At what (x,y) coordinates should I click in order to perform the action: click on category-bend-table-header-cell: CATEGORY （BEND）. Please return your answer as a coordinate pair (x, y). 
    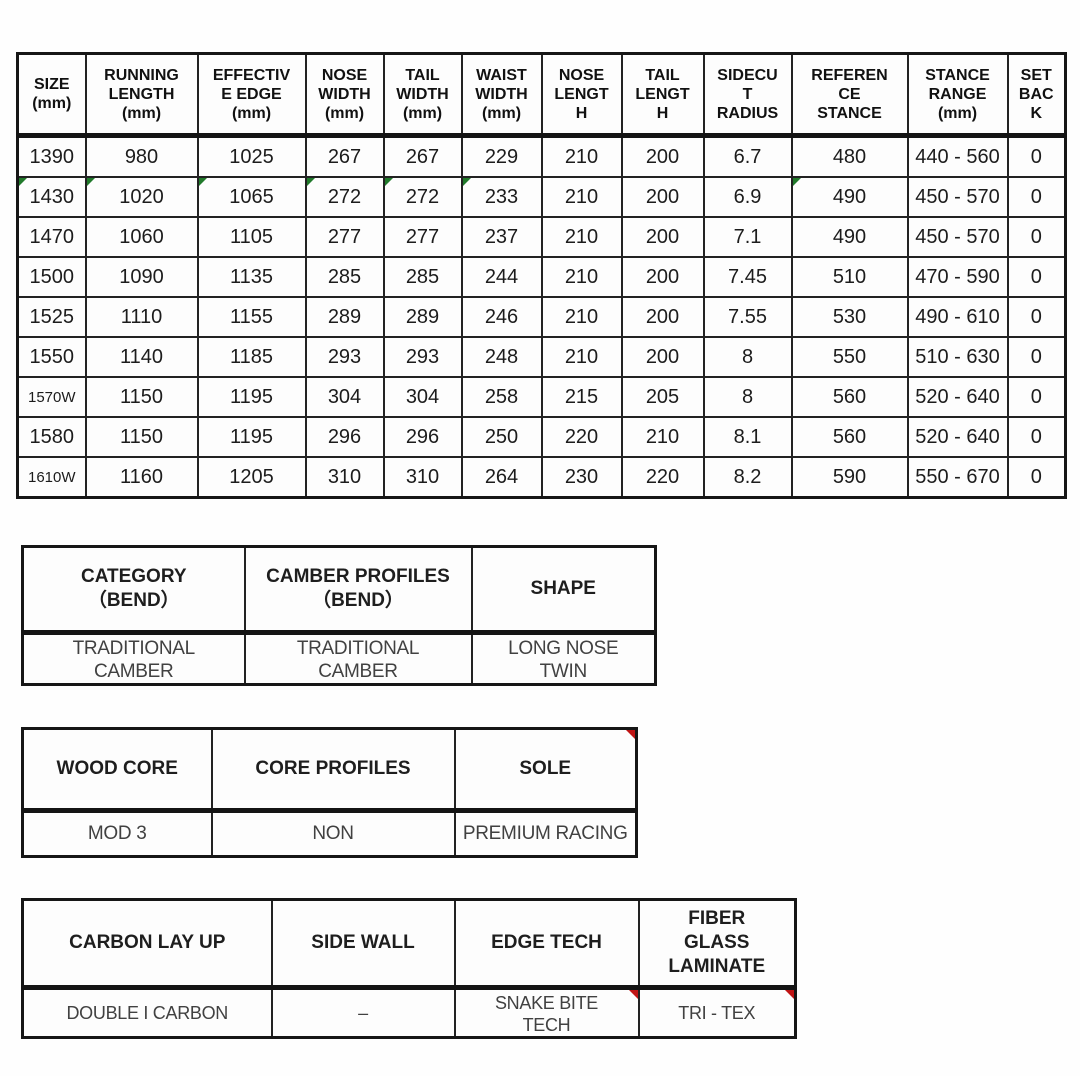
    Looking at the image, I should click on (133, 590).